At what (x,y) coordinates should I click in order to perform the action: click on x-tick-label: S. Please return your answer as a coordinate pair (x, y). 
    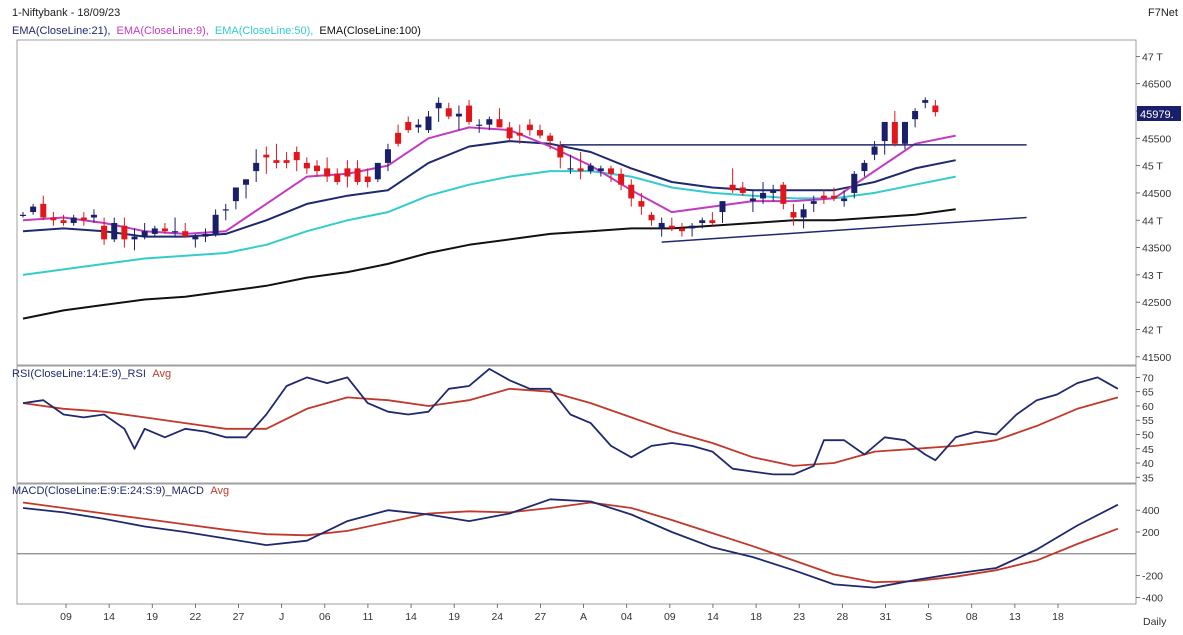
    Looking at the image, I should click on (928, 617).